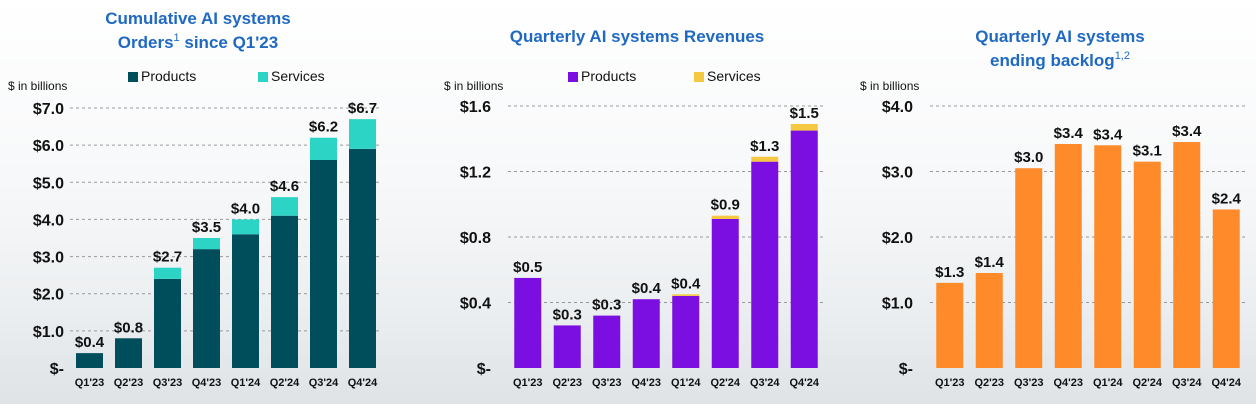  What do you see at coordinates (1028, 157) in the screenshot?
I see `bar-total-label: $3.0` at bounding box center [1028, 157].